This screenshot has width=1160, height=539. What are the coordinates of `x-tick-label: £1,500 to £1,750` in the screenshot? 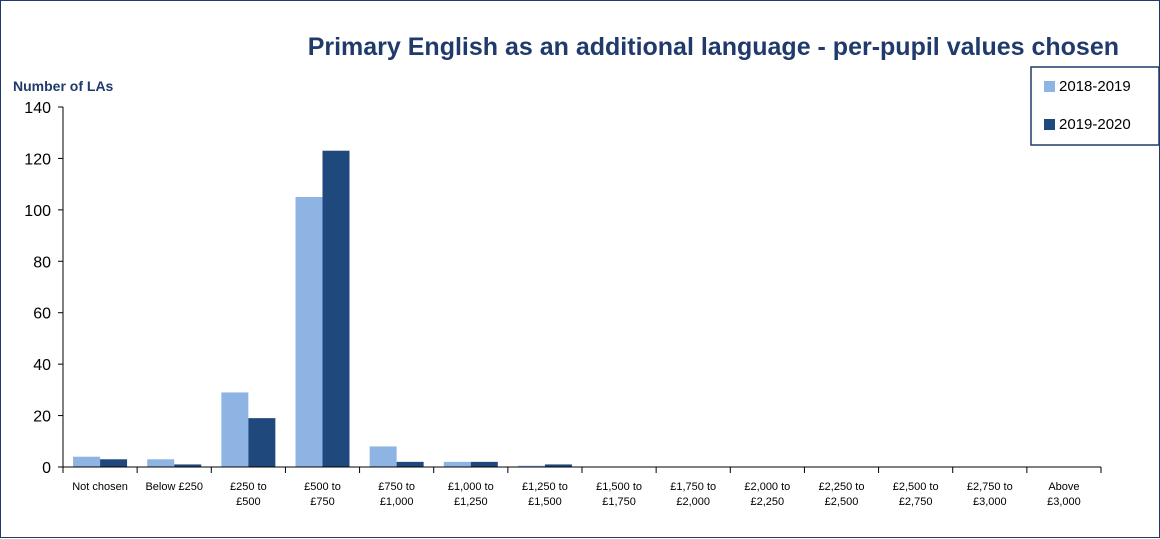 It's located at (619, 494).